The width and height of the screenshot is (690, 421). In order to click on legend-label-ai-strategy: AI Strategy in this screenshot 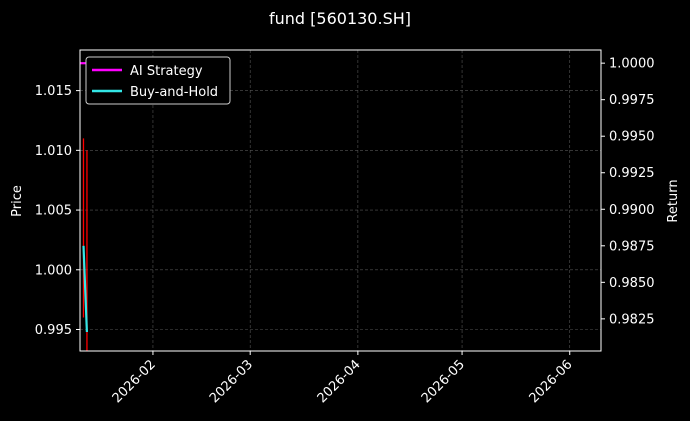, I will do `click(166, 71)`.